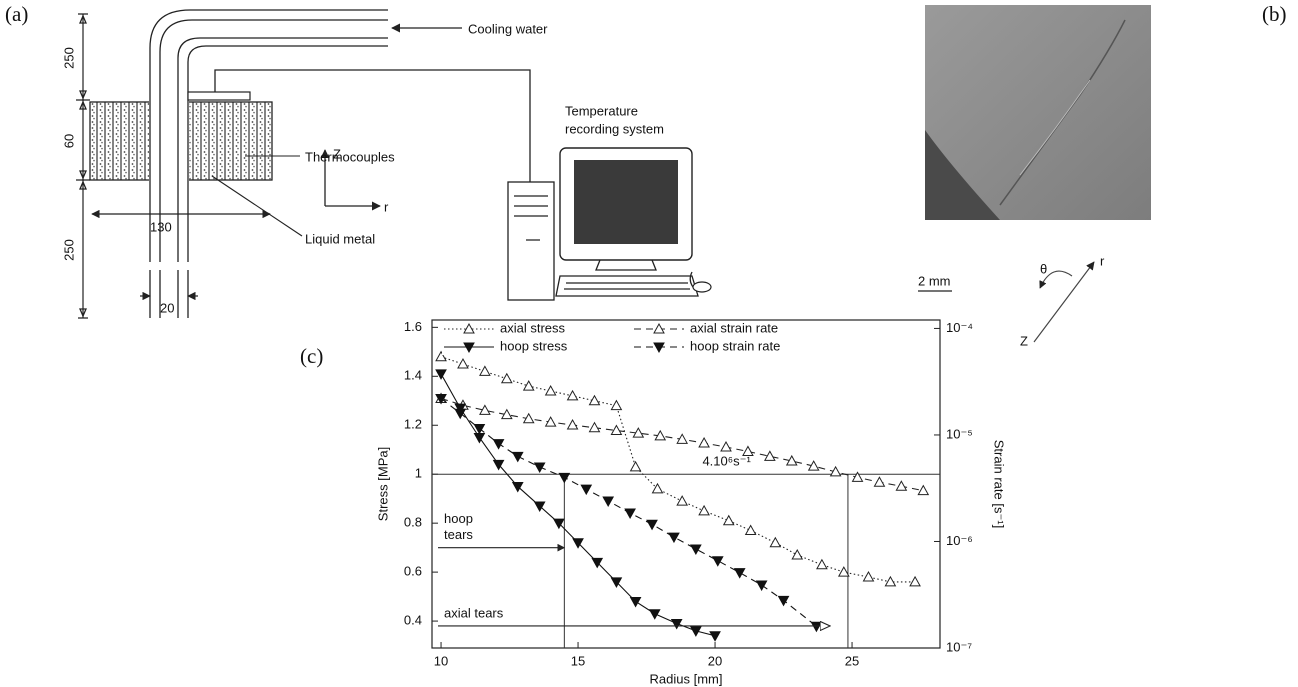 This screenshot has height=687, width=1298. Describe the element at coordinates (413, 522) in the screenshot. I see `y-tick-label: 0.8` at that location.